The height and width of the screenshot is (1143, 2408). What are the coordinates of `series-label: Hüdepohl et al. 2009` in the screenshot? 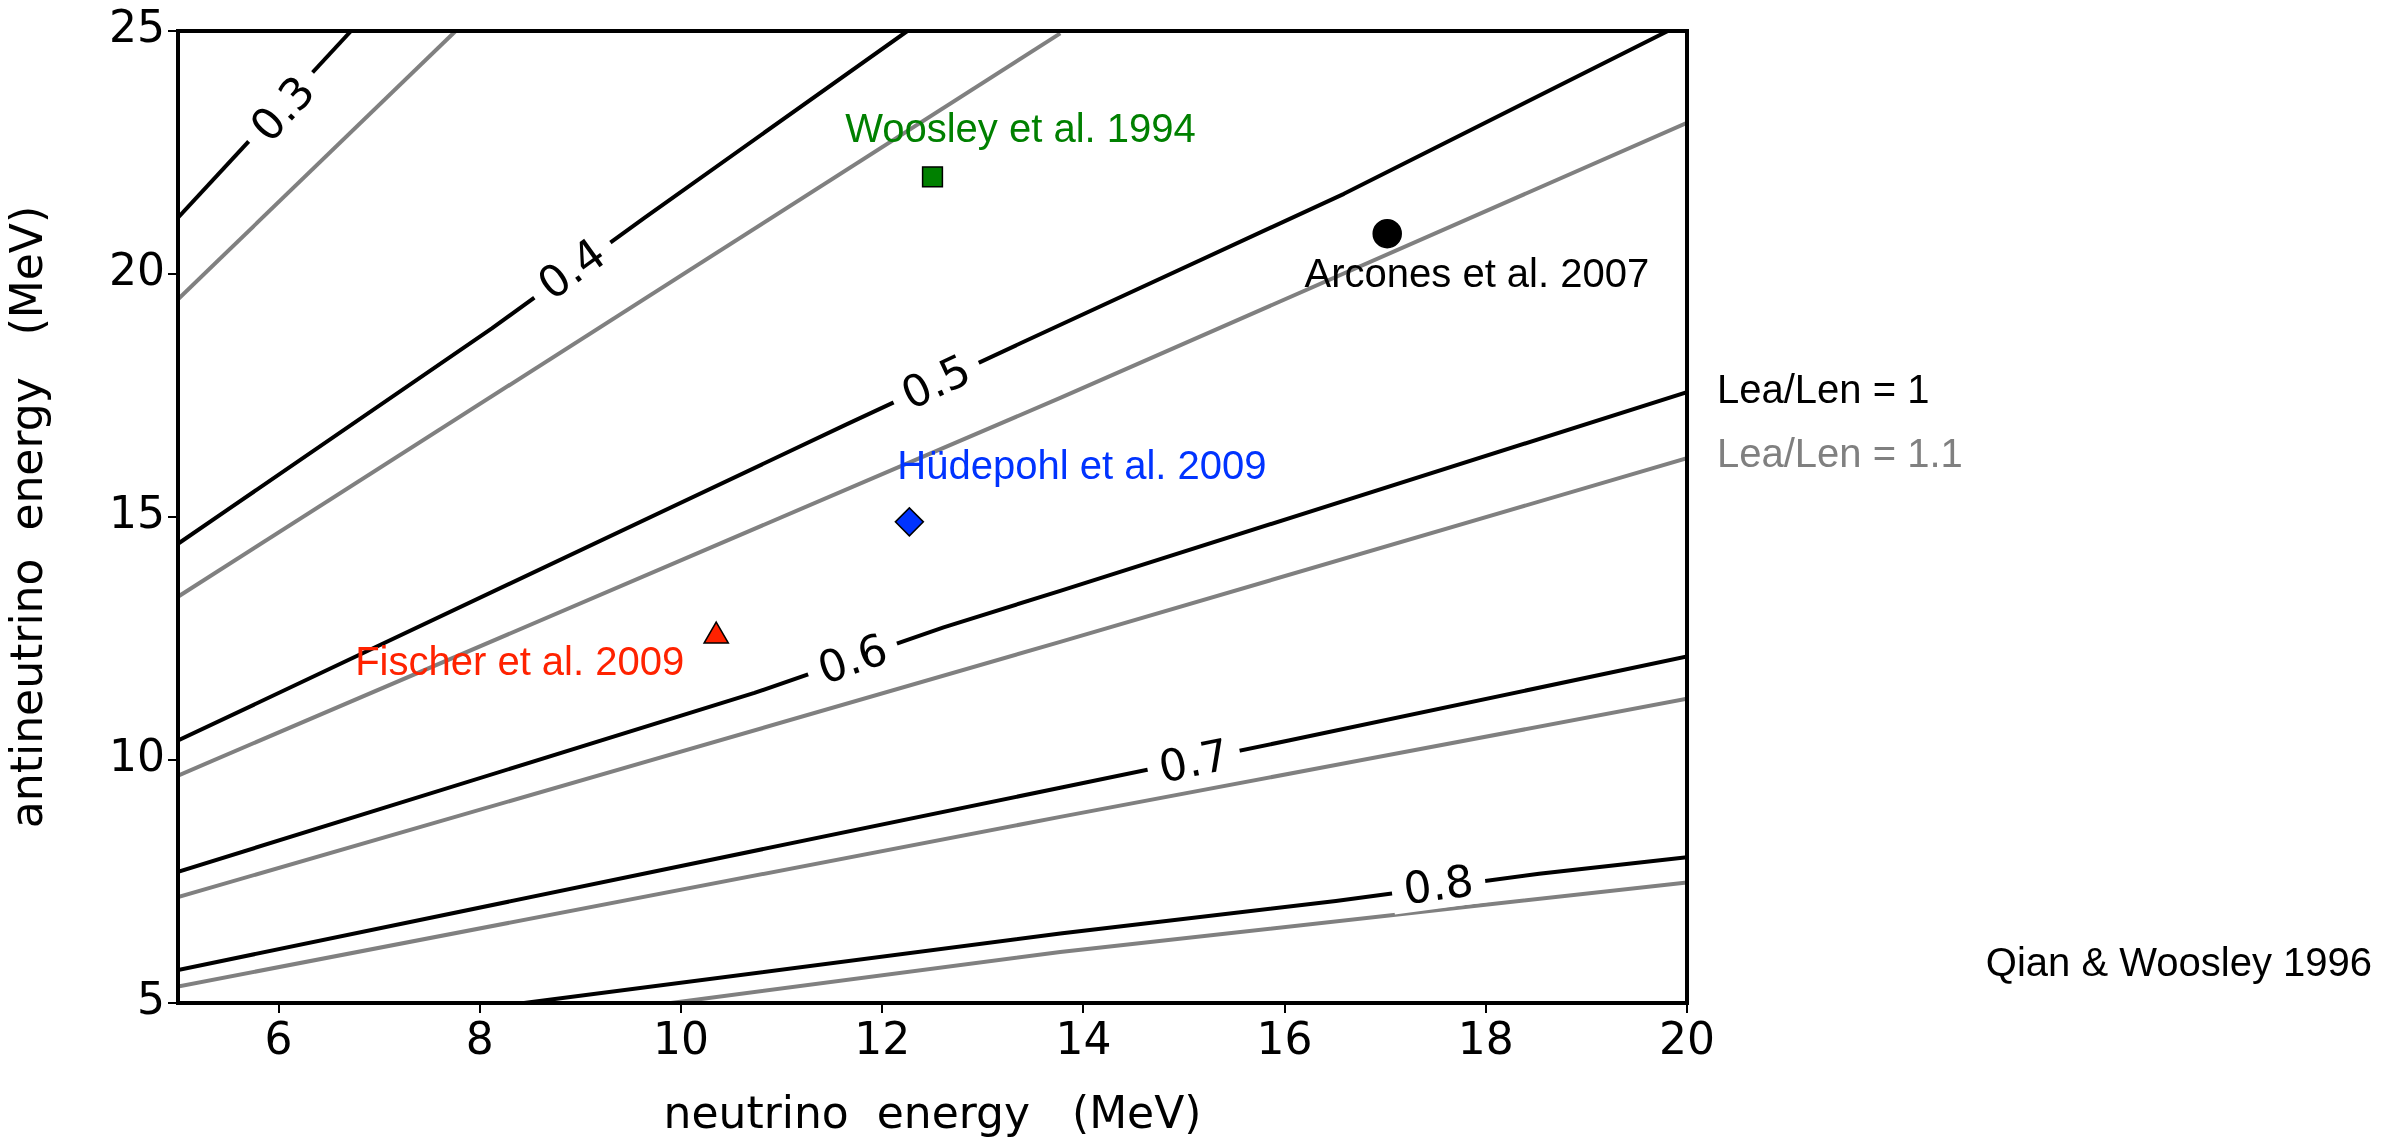 It's located at (1082, 464).